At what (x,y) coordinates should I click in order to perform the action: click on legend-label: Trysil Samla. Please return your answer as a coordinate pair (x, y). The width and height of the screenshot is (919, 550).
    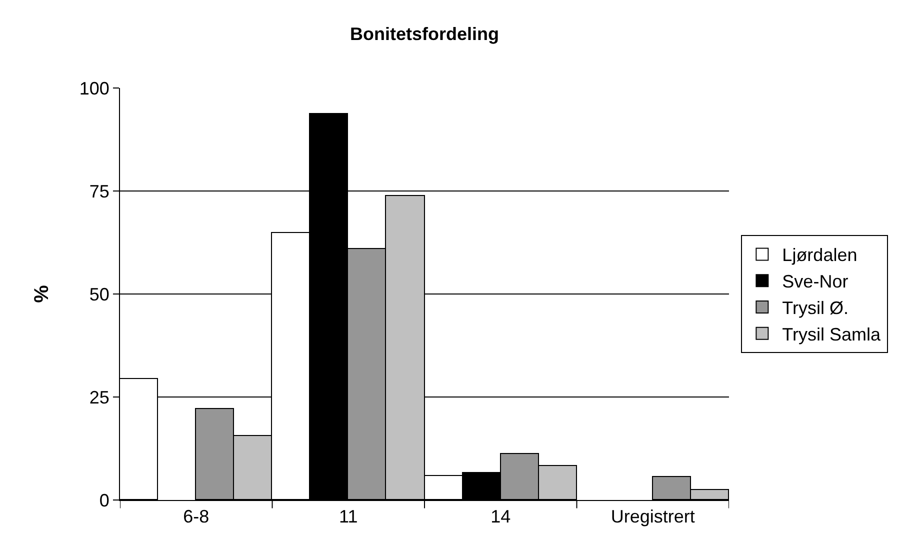
    Looking at the image, I should click on (832, 334).